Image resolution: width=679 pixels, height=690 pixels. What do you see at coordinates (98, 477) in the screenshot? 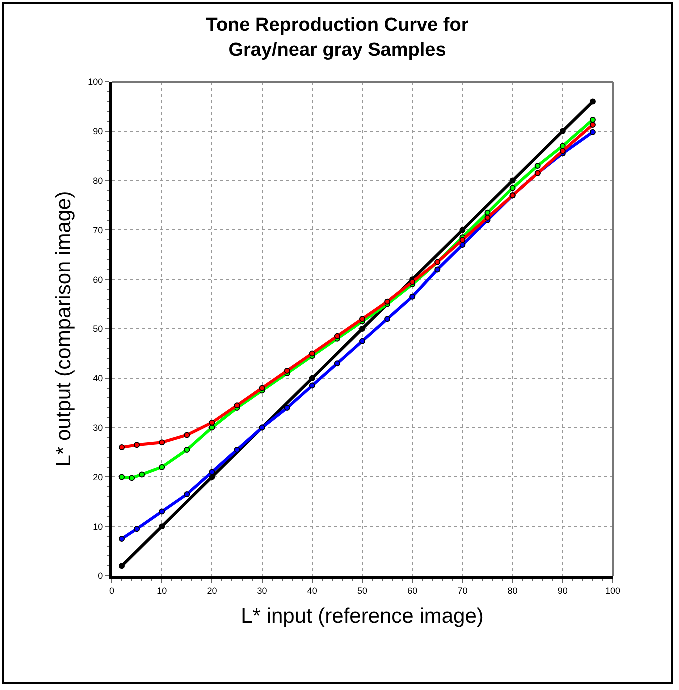
I see `y-tick-label: 20` at bounding box center [98, 477].